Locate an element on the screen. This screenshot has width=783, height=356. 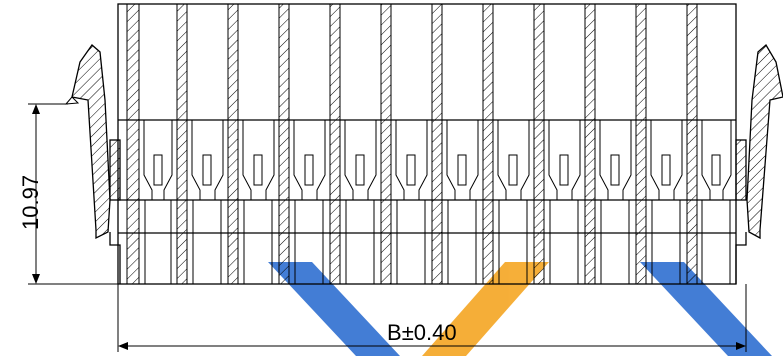
watermark-orange-stroke is located at coordinates (485, 309).